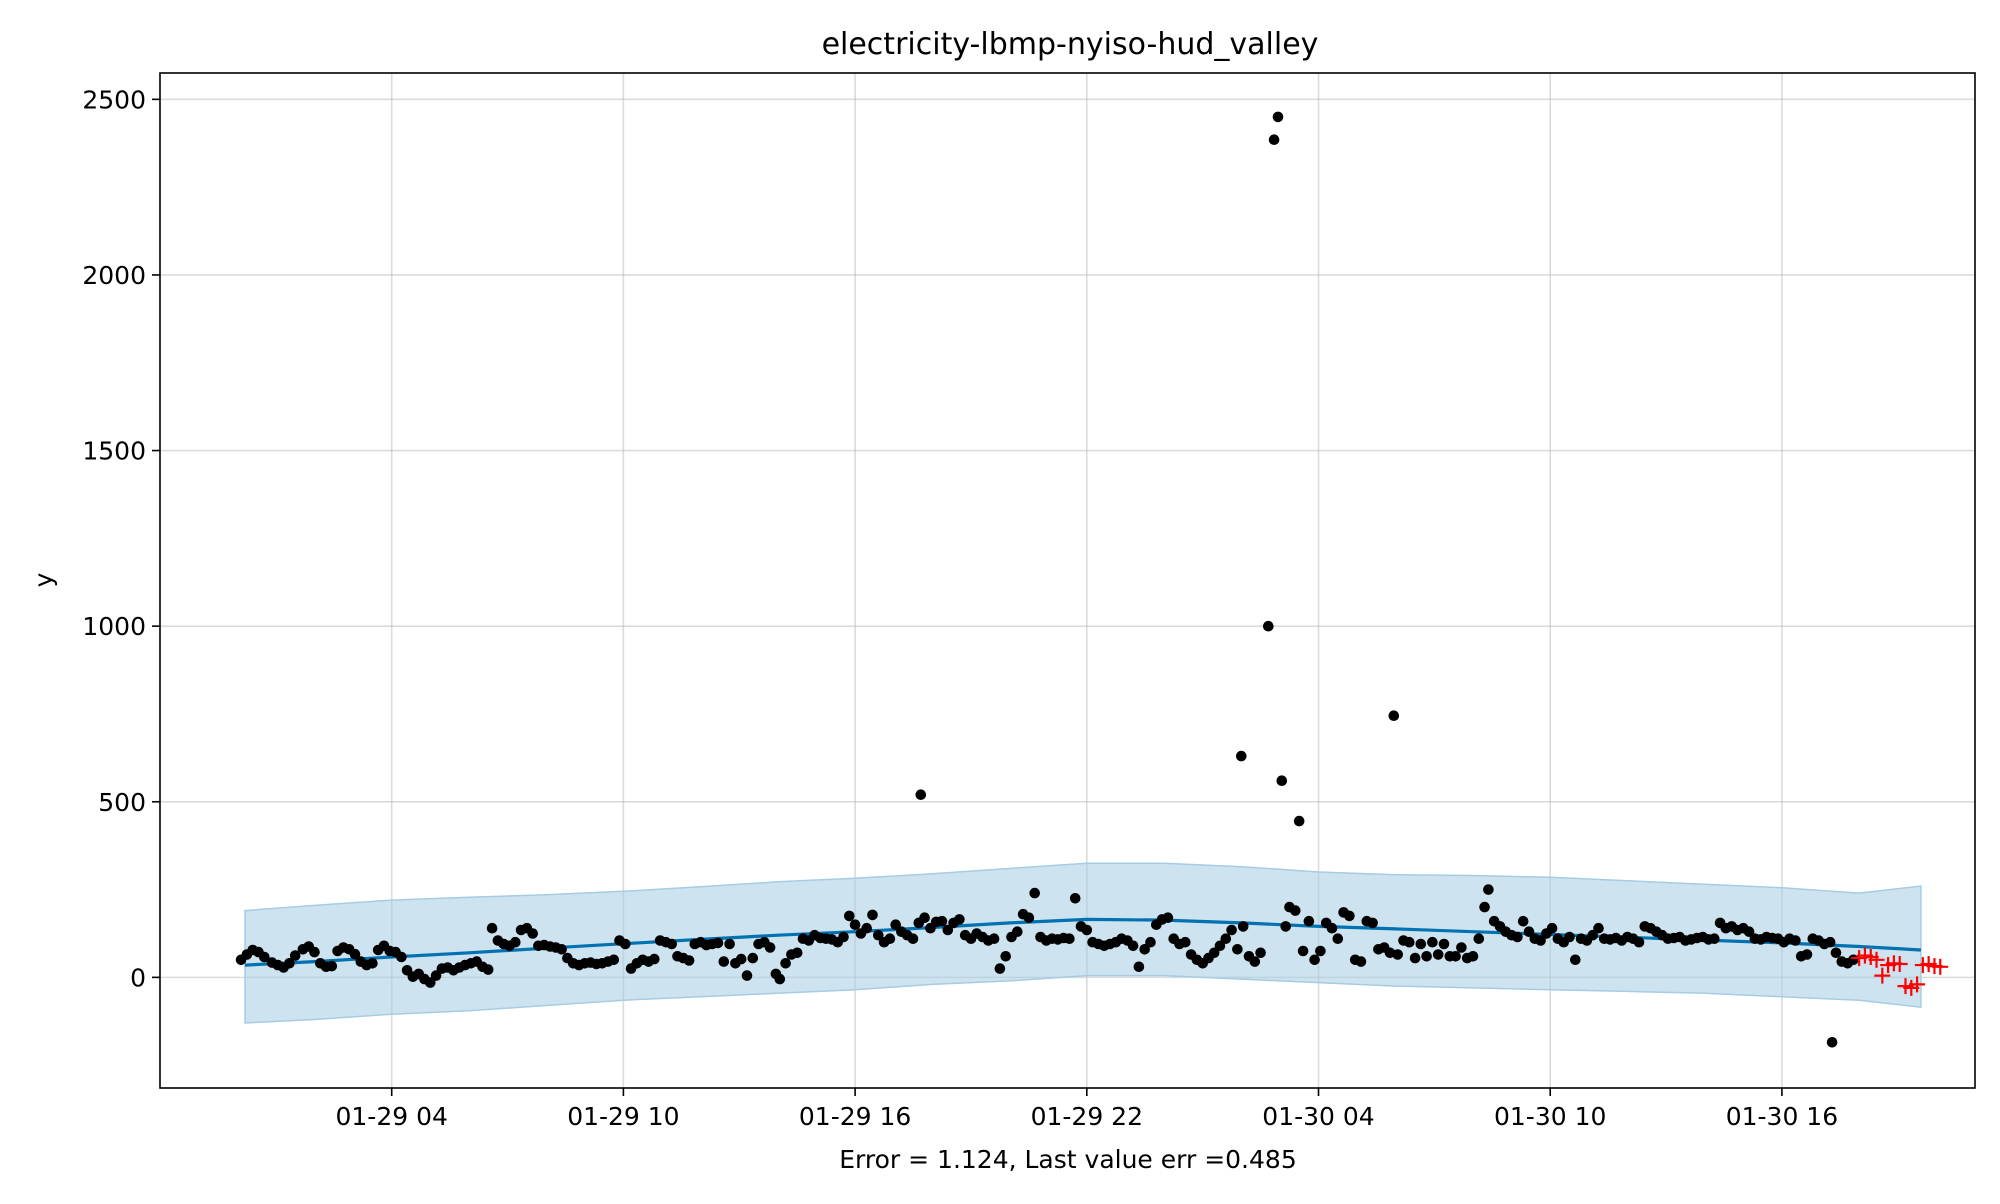 The image size is (2000, 1204). I want to click on x-tick-label: 01-29 22, so click(1087, 1116).